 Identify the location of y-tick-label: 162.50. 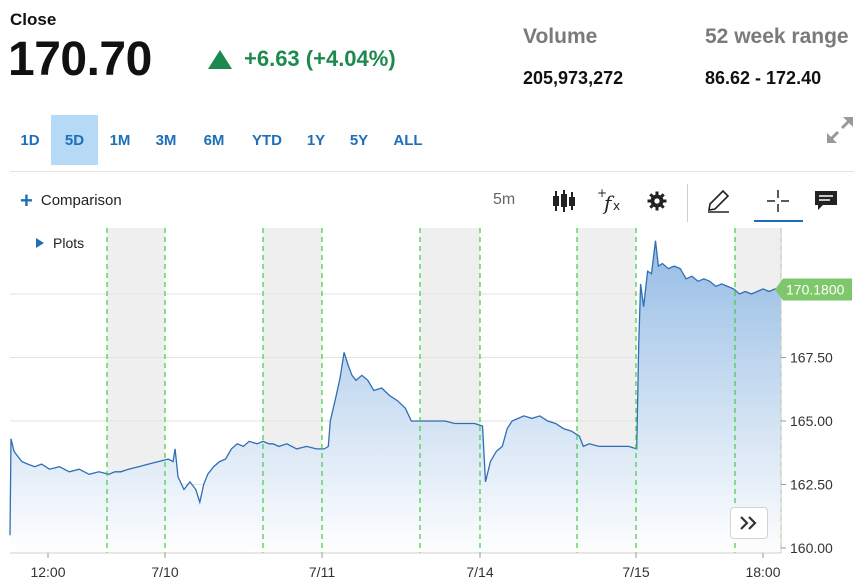
(811, 484).